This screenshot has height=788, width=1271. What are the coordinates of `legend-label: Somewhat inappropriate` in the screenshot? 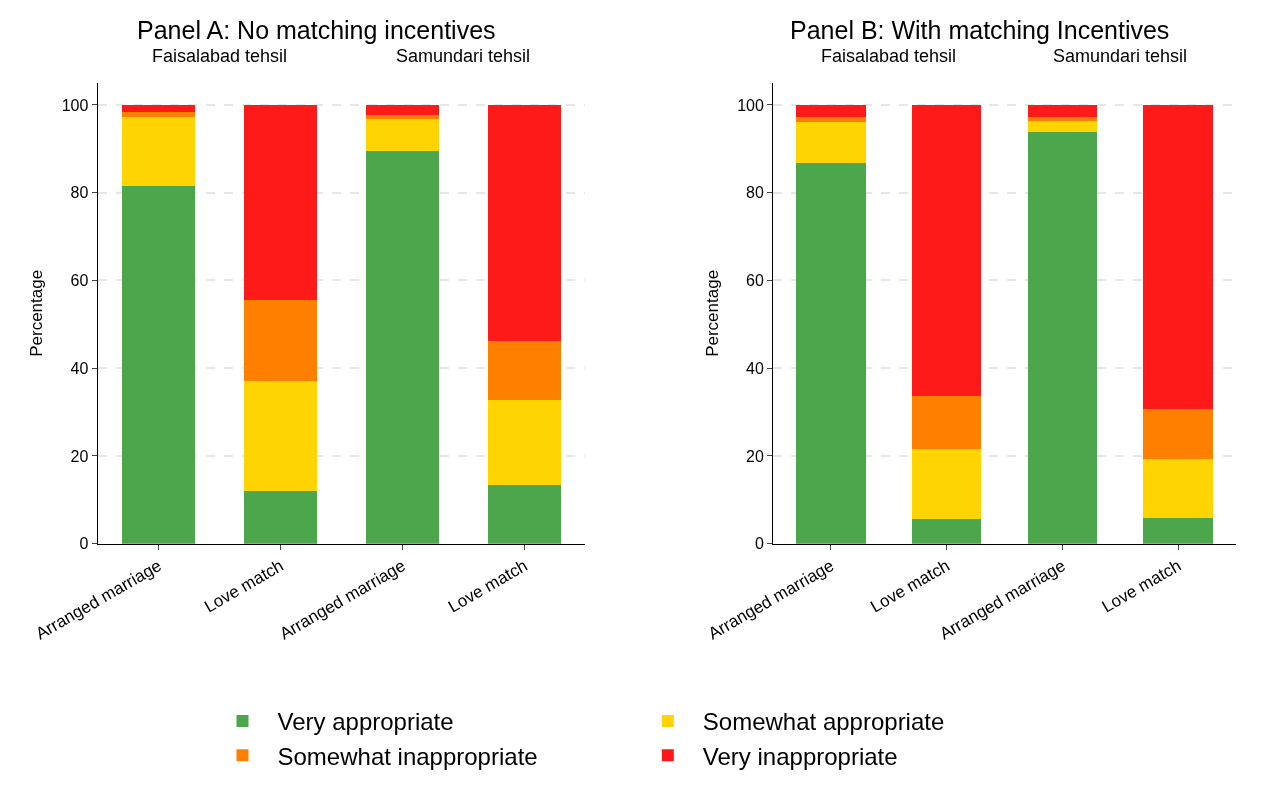 It's located at (407, 756).